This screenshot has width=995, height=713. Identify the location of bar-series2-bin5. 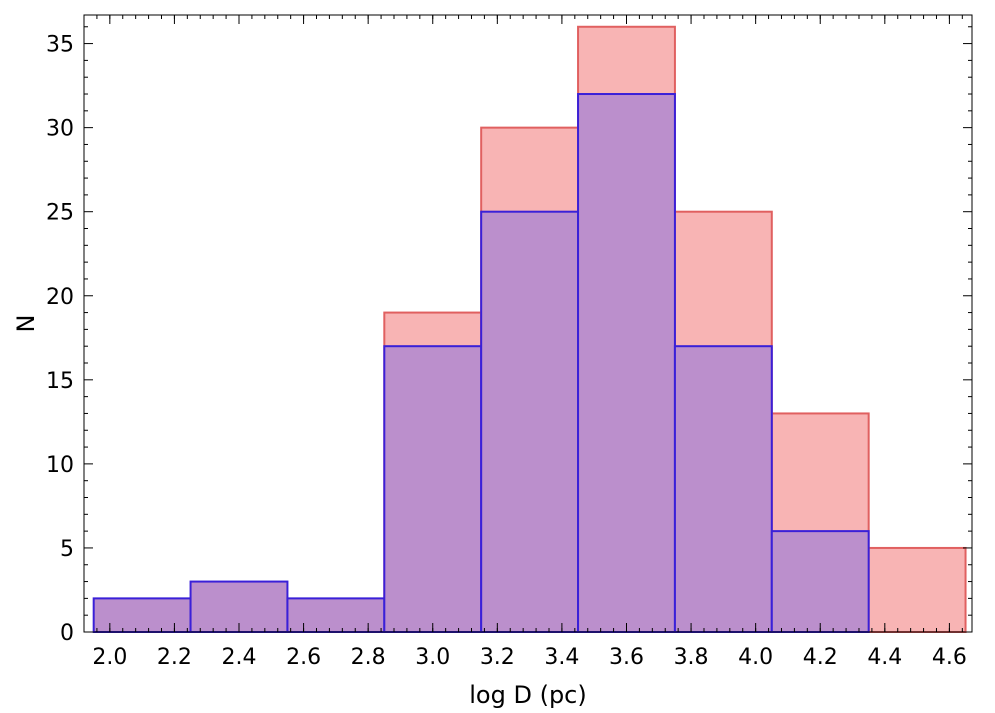
(530, 421).